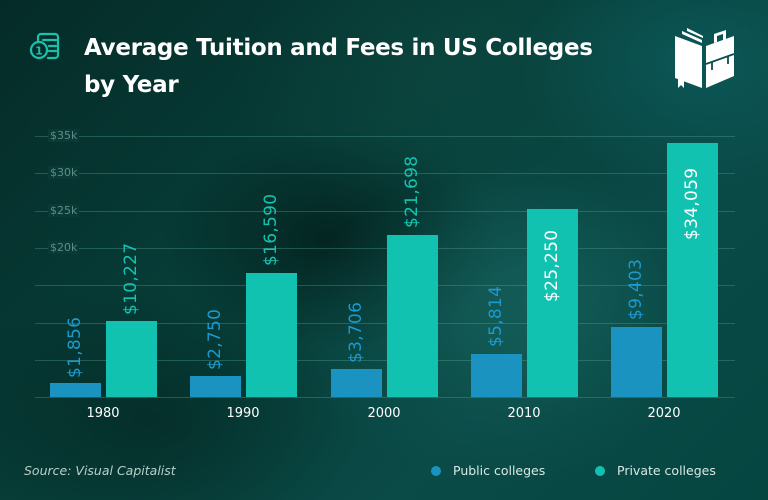 This screenshot has height=500, width=768. I want to click on value-label-private-1980: $10,227, so click(131, 278).